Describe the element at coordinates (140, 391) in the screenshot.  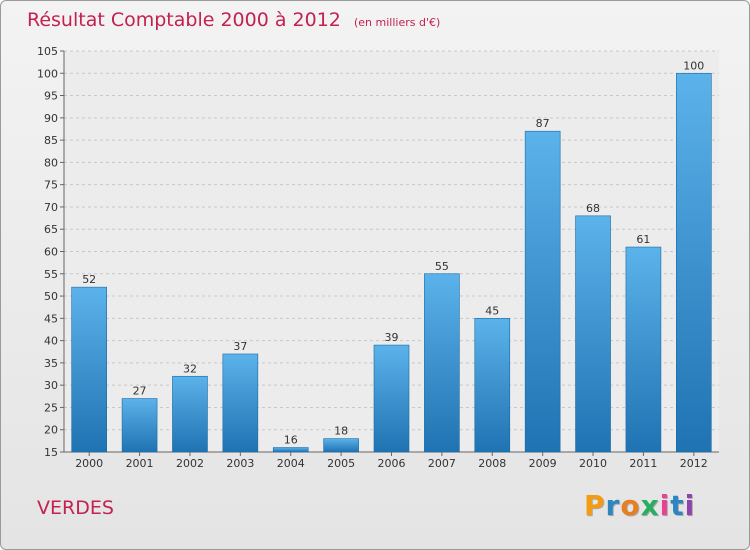
I see `bar-value-label: 27` at that location.